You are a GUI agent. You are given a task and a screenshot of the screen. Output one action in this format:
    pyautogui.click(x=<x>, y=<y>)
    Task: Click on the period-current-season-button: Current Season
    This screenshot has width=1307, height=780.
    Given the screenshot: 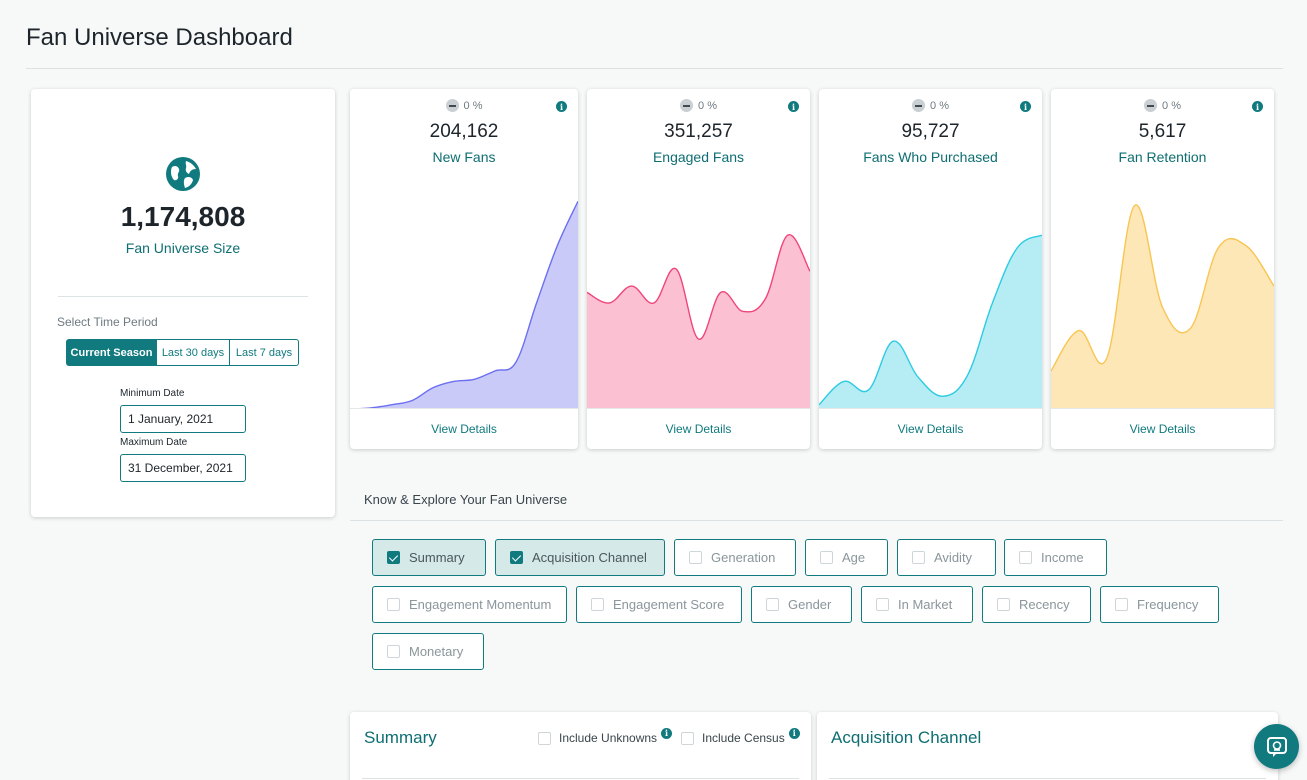 What is the action you would take?
    pyautogui.click(x=111, y=352)
    